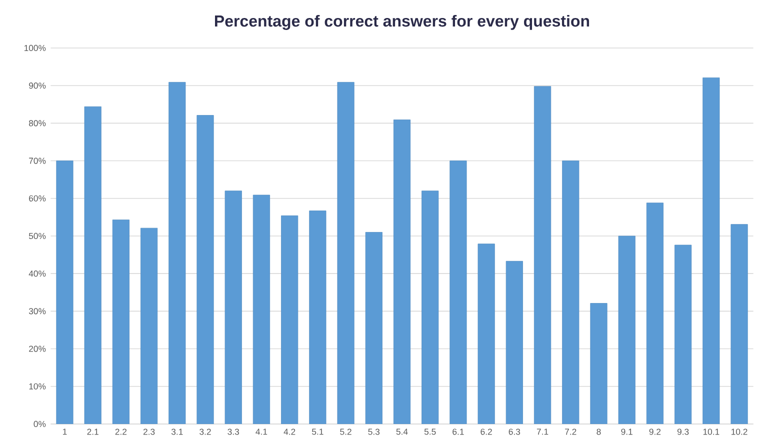 The image size is (757, 448). Describe the element at coordinates (430, 431) in the screenshot. I see `x-tick-label: 5.5` at that location.